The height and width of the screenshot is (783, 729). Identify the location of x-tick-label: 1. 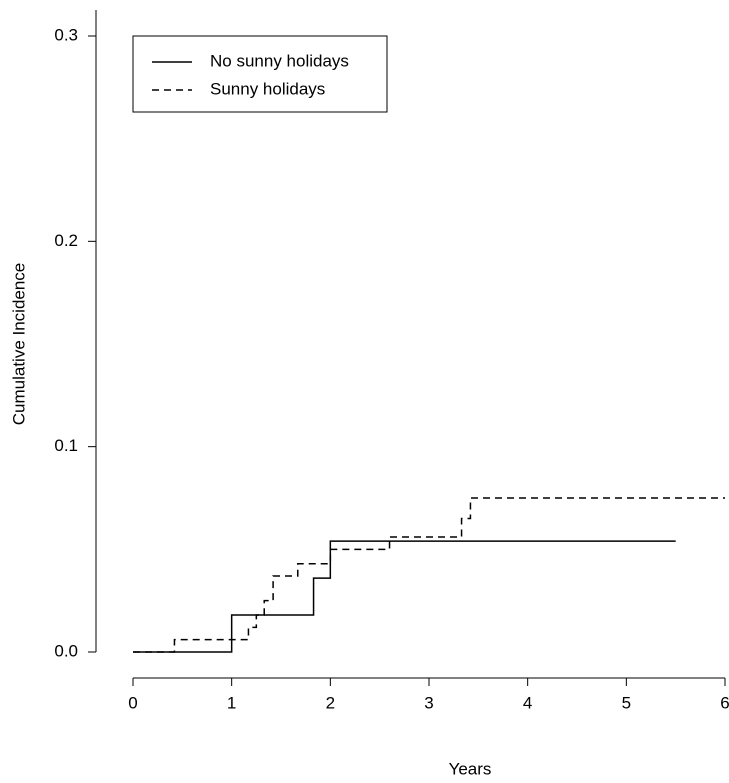
(231, 702).